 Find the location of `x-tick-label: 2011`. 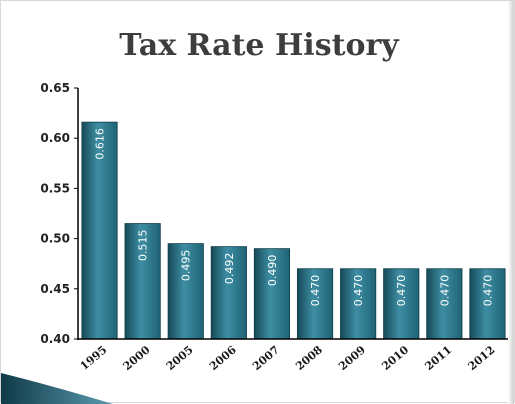

x-tick-label: 2011 is located at coordinates (438, 358).